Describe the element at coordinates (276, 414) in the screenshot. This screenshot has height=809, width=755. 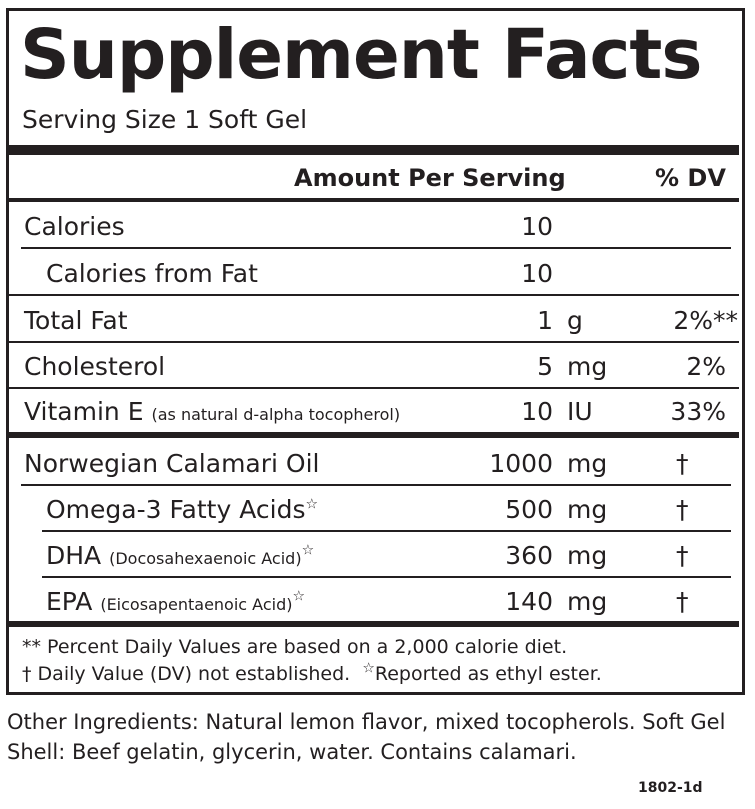
I see `row-detail: (as natural d-alpha tocopherol)` at that location.